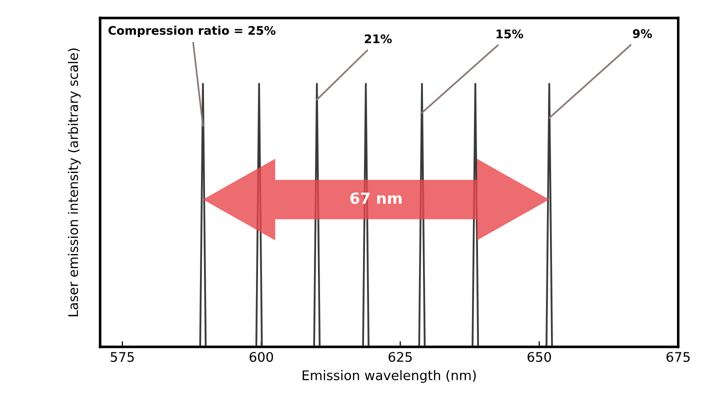 The height and width of the screenshot is (401, 705). What do you see at coordinates (376, 198) in the screenshot?
I see `annotation: 67 nm` at bounding box center [376, 198].